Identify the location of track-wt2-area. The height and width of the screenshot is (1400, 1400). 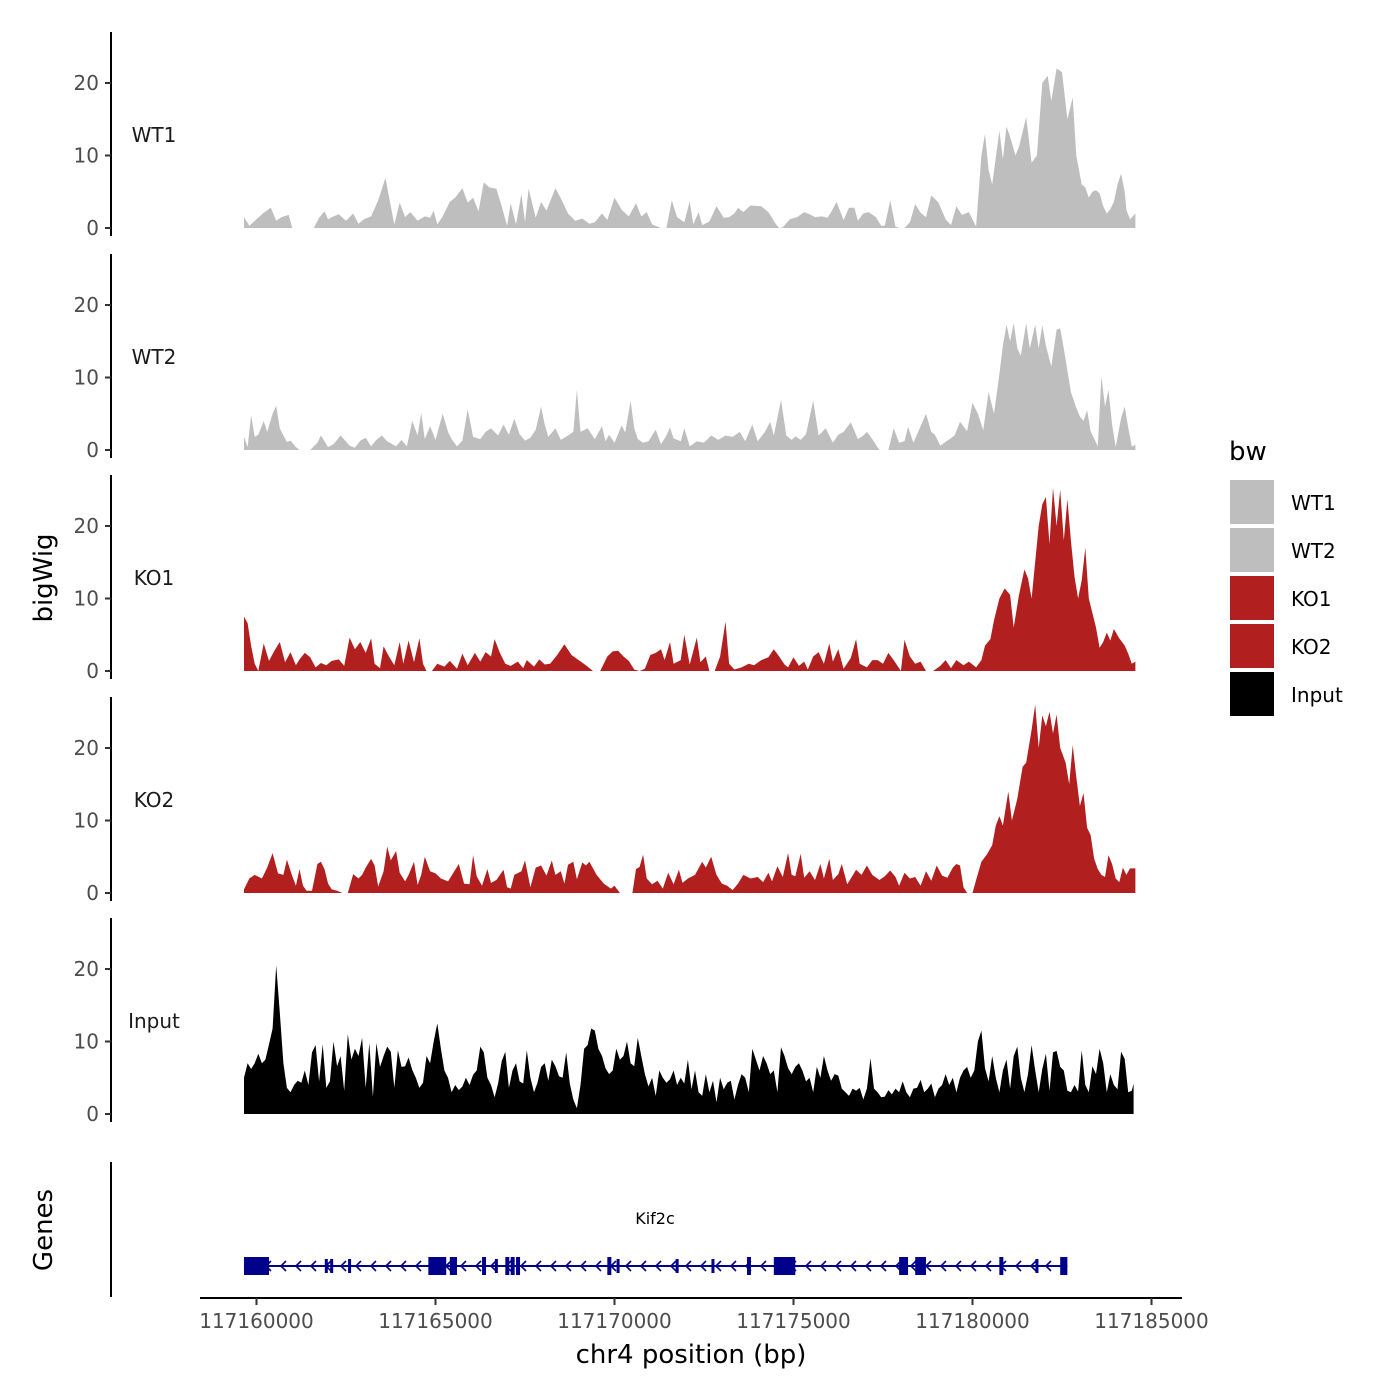
(690, 386).